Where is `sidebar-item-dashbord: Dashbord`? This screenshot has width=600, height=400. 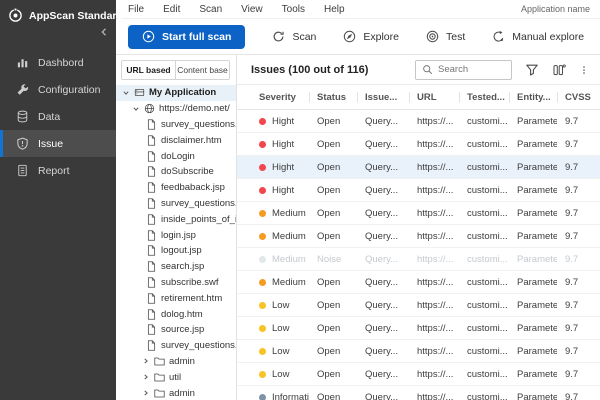
sidebar-item-dashbord: Dashbord is located at coordinates (58, 62).